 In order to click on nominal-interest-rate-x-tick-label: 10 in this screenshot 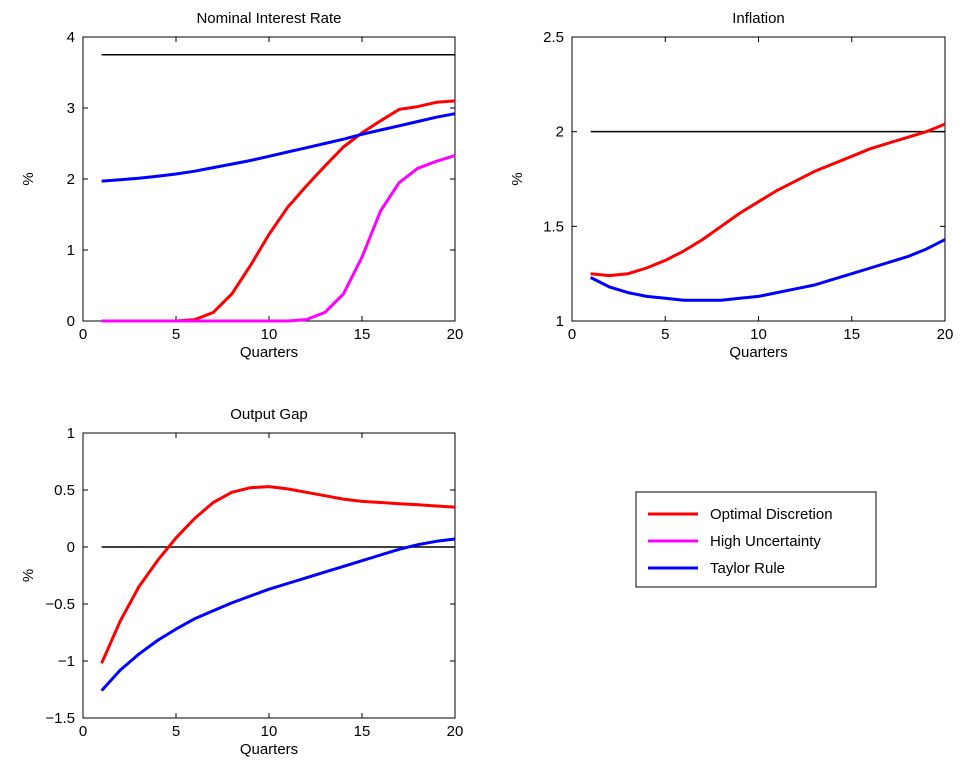, I will do `click(269, 334)`.